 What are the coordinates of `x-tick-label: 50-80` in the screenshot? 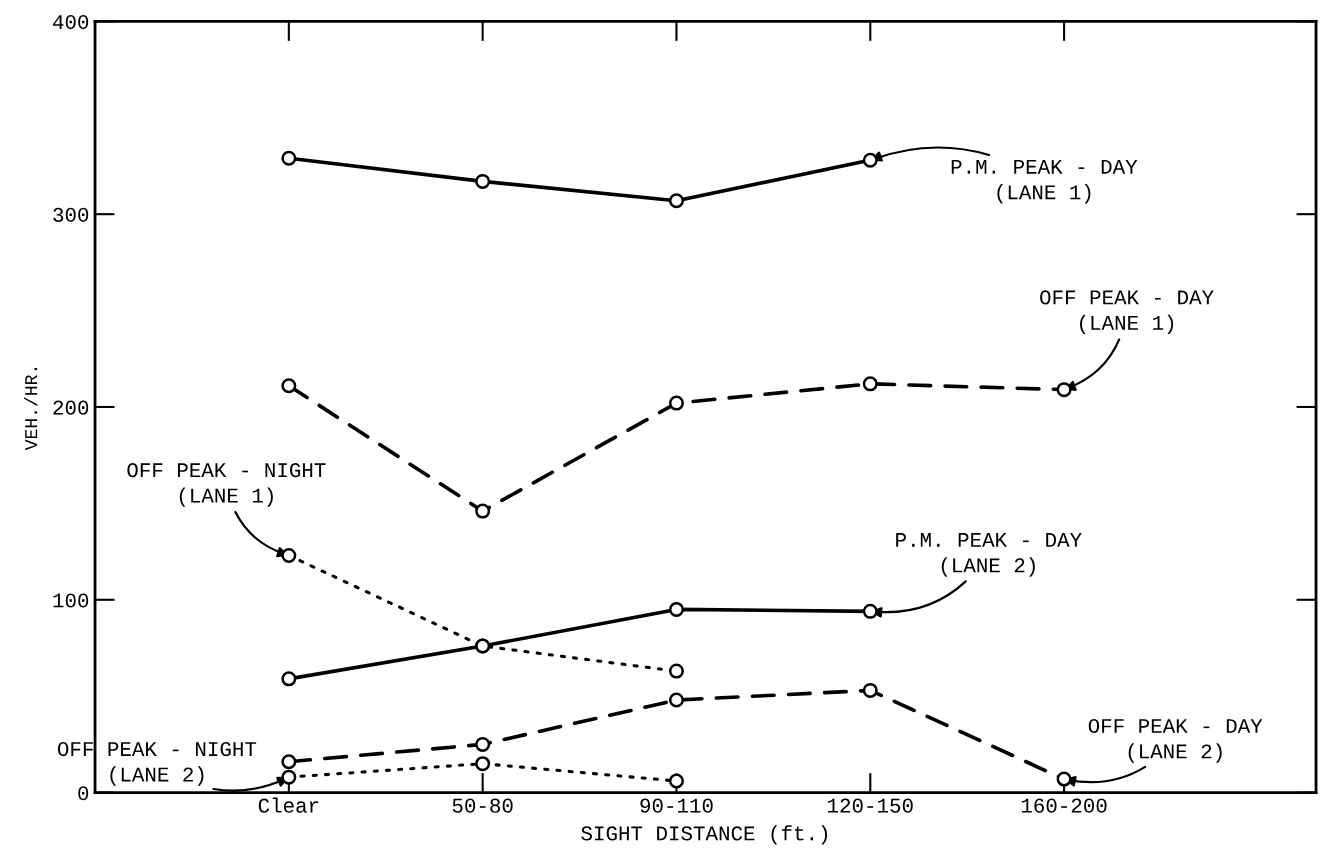 It's located at (482, 805).